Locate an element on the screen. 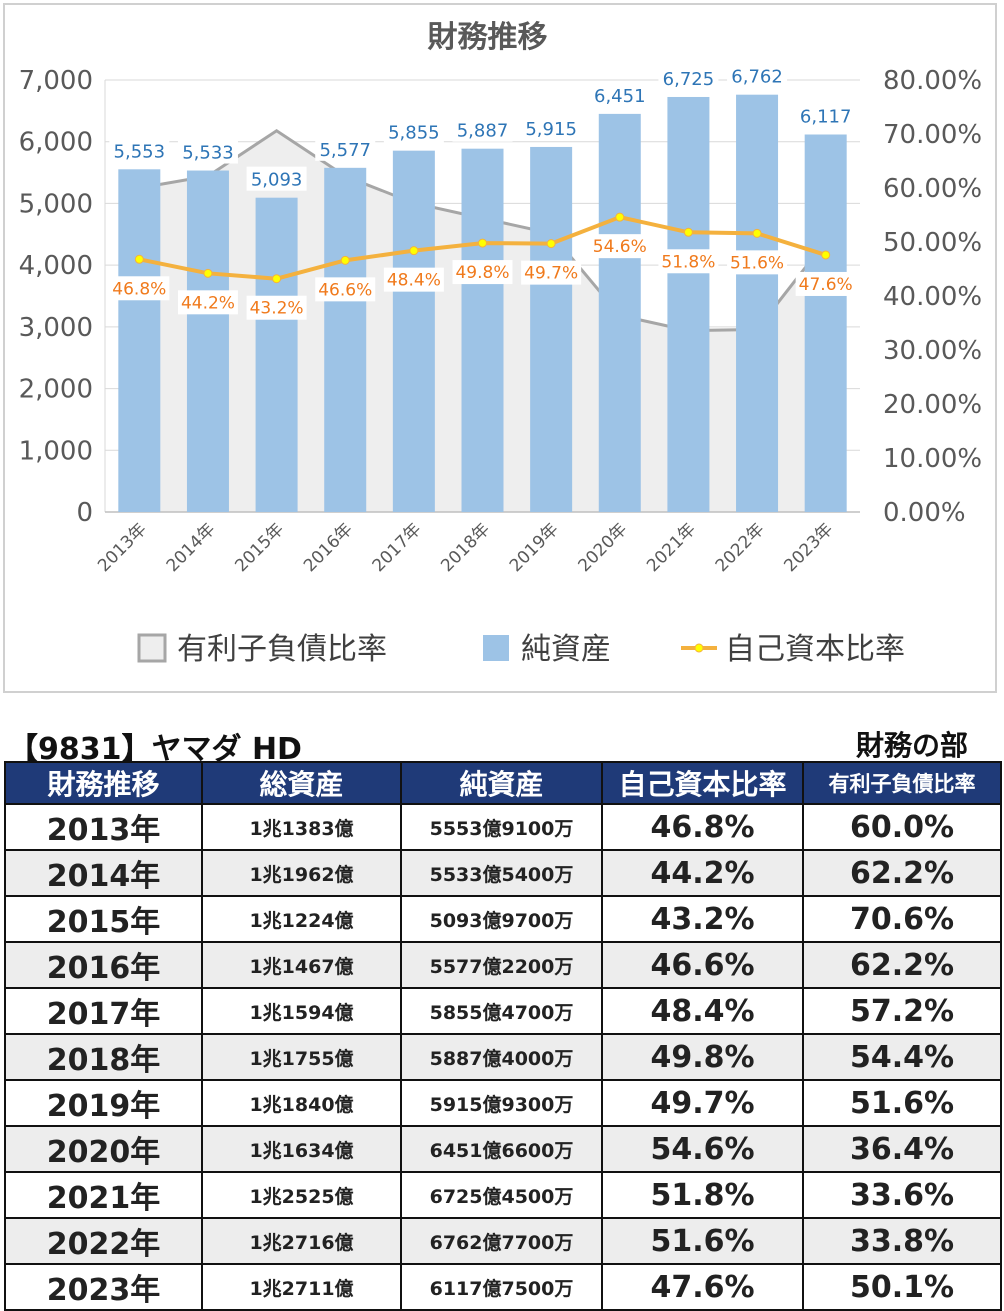 The height and width of the screenshot is (1311, 1004). x-tick-label: 2020年 is located at coordinates (603, 547).